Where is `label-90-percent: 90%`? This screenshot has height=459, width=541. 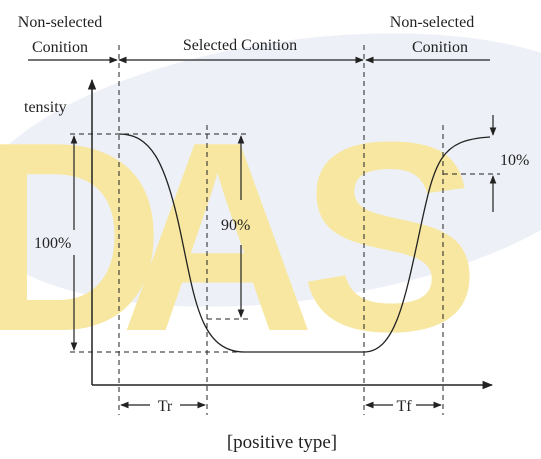
label-90-percent: 90% is located at coordinates (235, 225).